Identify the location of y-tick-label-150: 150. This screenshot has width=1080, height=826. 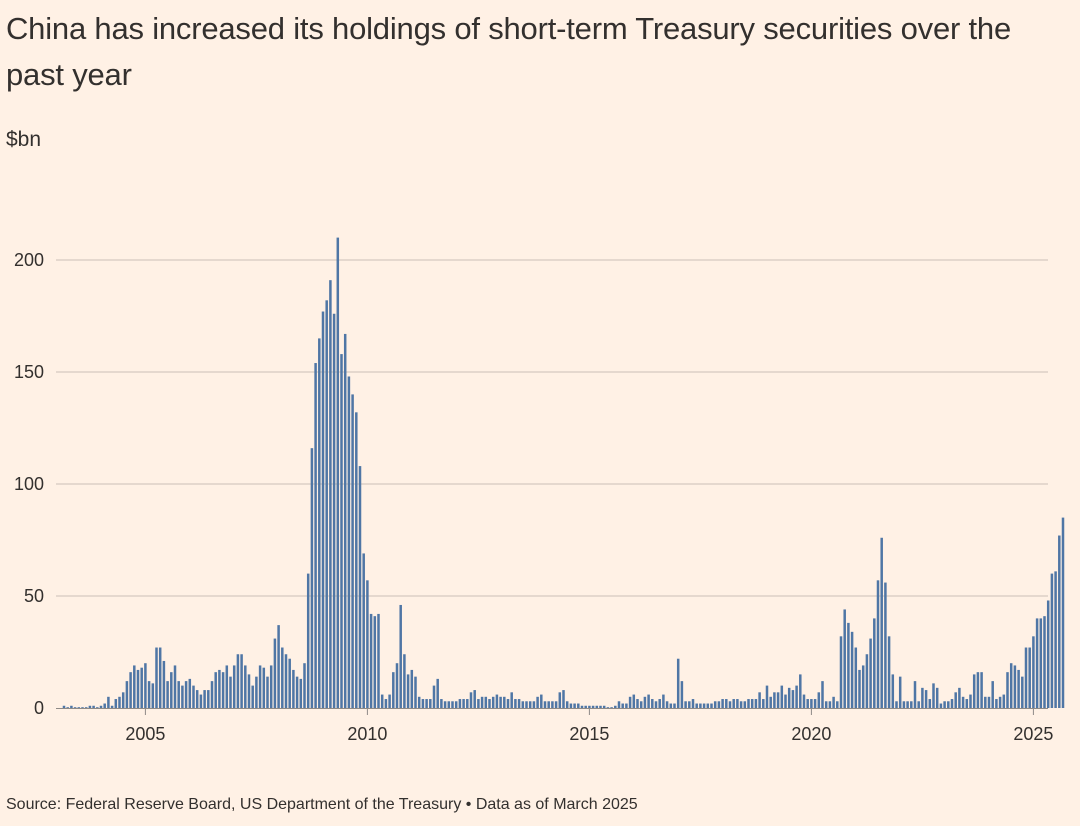
(29, 372).